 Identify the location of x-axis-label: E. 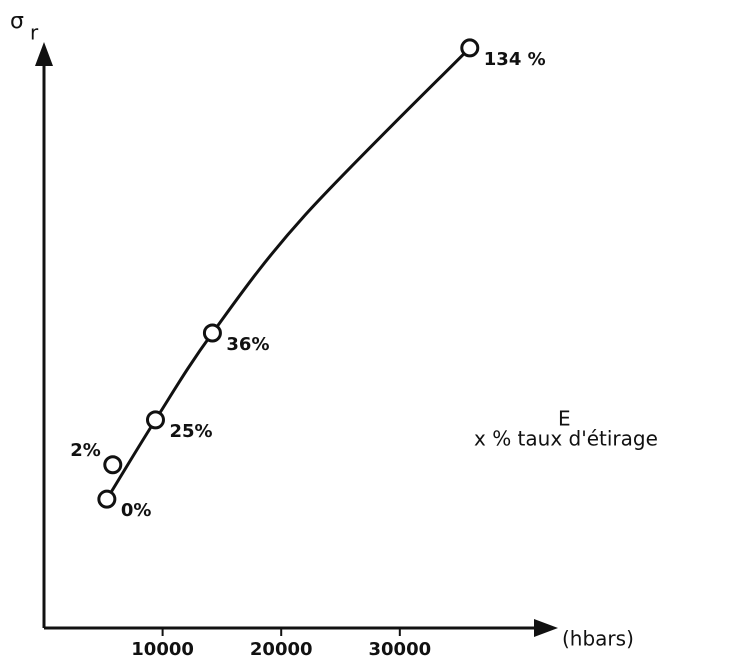
(564, 419).